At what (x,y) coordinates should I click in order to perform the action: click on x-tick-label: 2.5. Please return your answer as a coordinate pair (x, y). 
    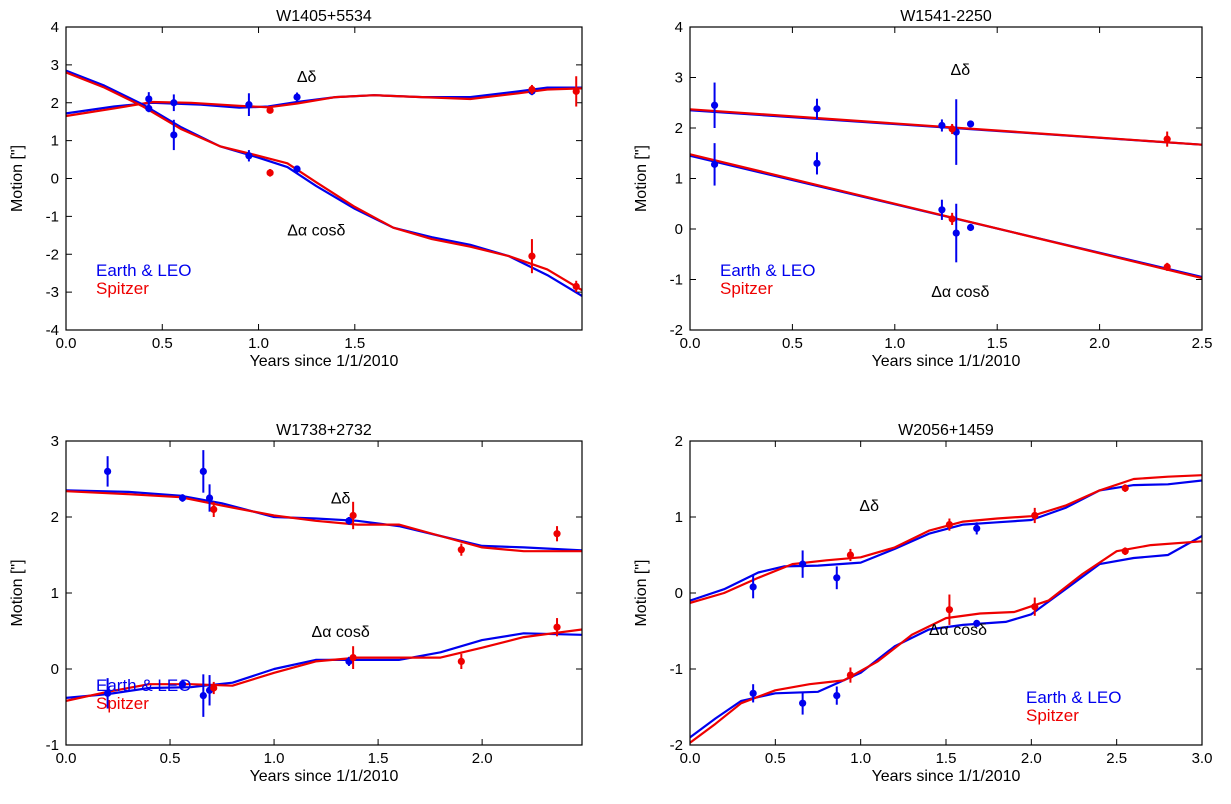
    Looking at the image, I should click on (1202, 343).